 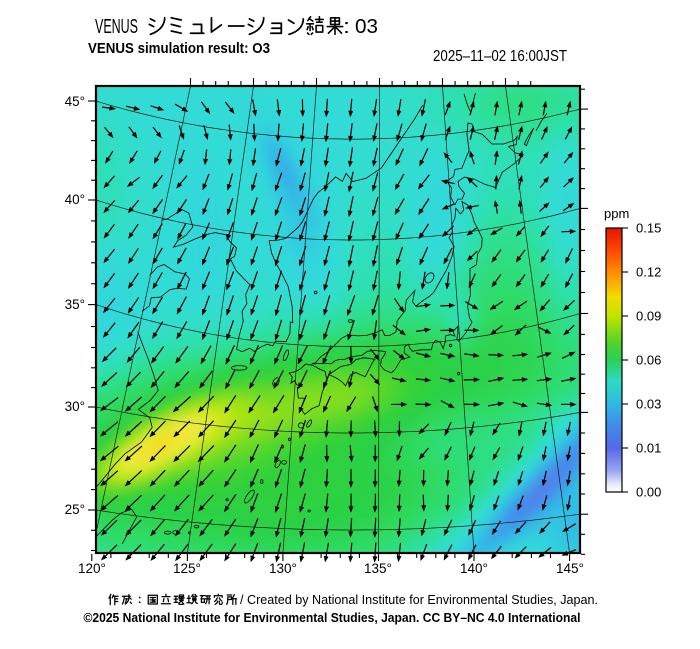 I want to click on svg-text: 45°, so click(x=75, y=101).